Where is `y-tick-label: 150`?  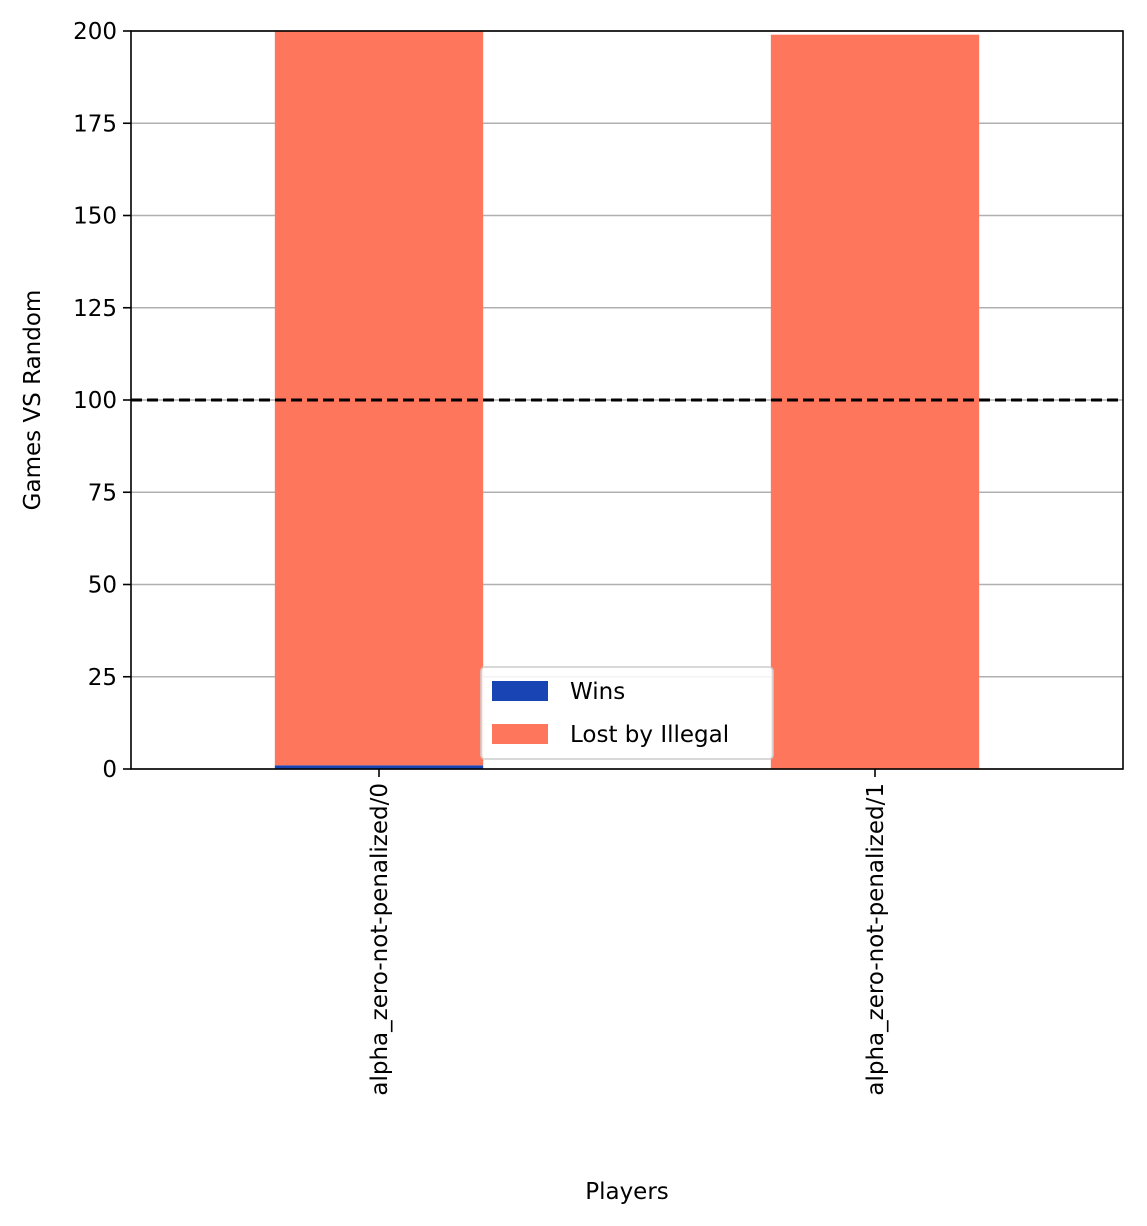
y-tick-label: 150 is located at coordinates (95, 217).